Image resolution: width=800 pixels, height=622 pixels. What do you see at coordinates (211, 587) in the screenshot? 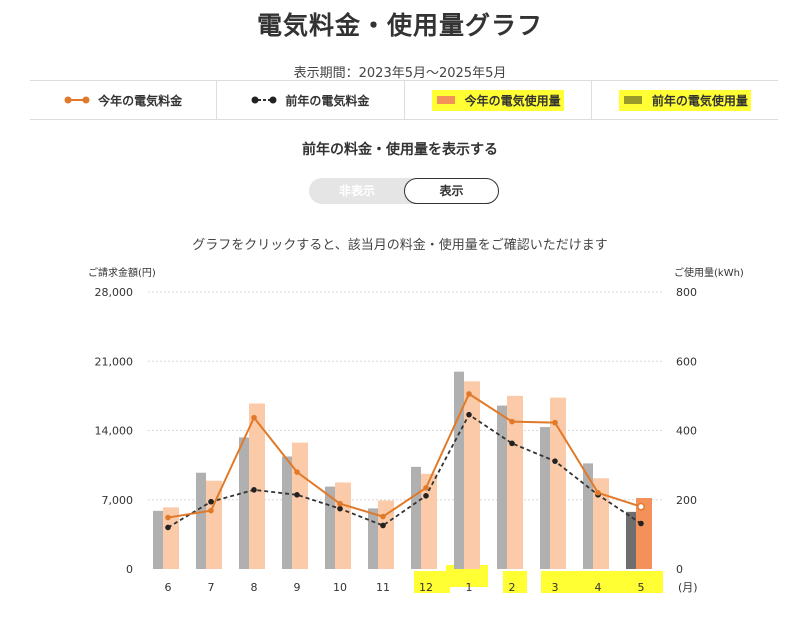
I see `month-tick-label: 7` at bounding box center [211, 587].